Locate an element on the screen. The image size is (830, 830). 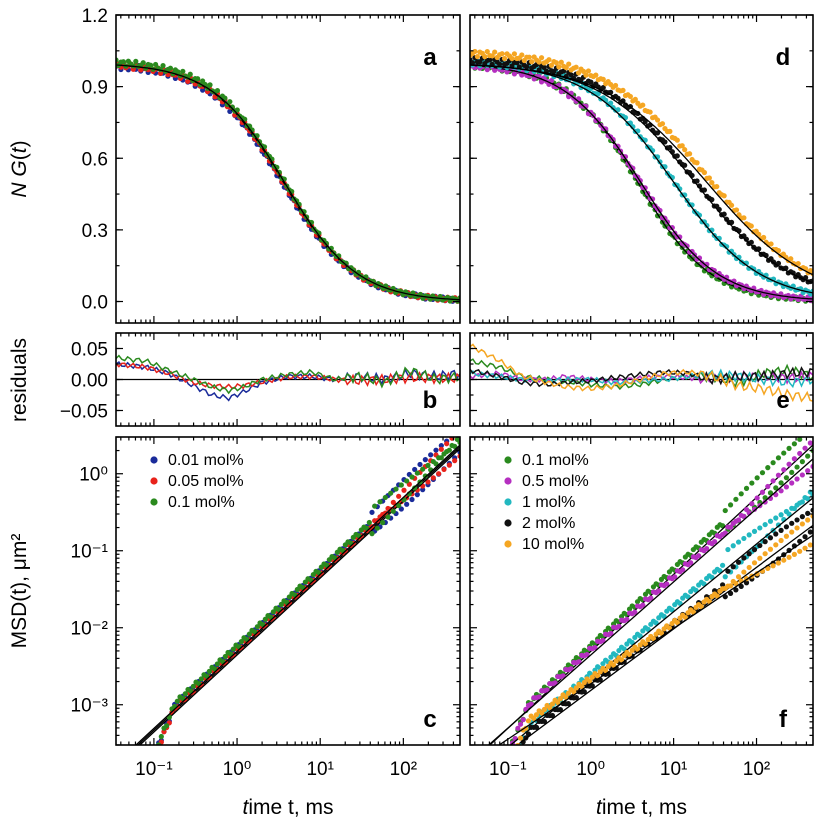
panel-label-e: e is located at coordinates (782, 400).